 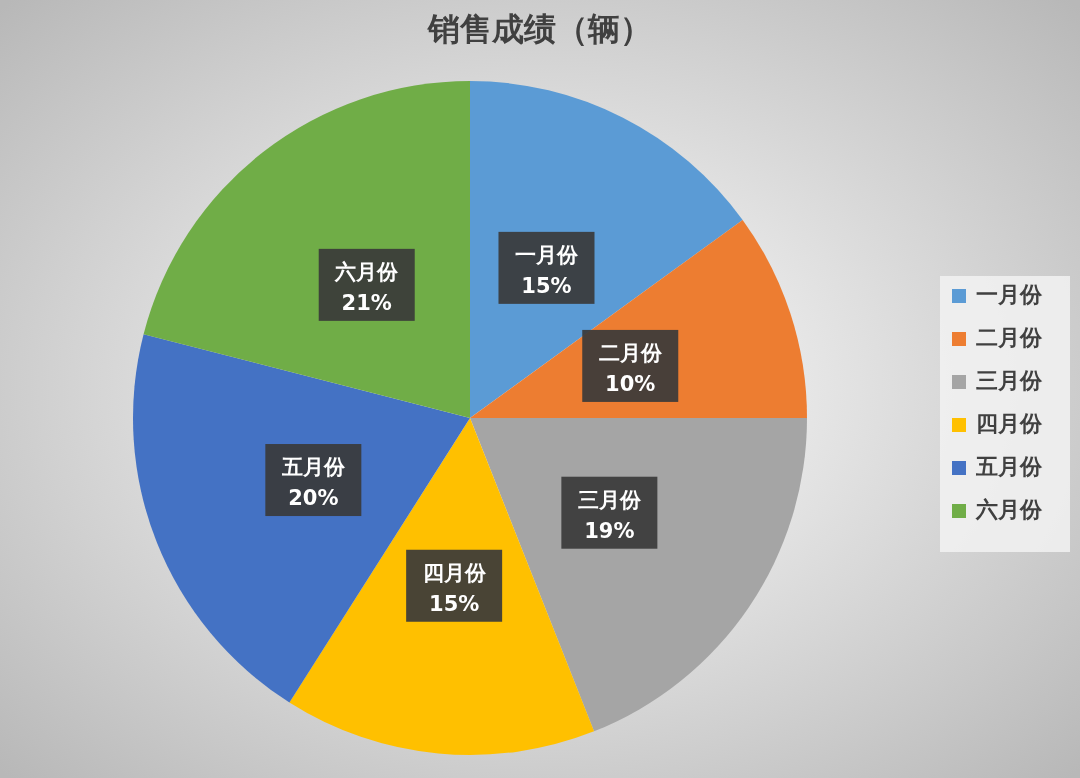 What do you see at coordinates (547, 254) in the screenshot?
I see `slice-label: 一月份` at bounding box center [547, 254].